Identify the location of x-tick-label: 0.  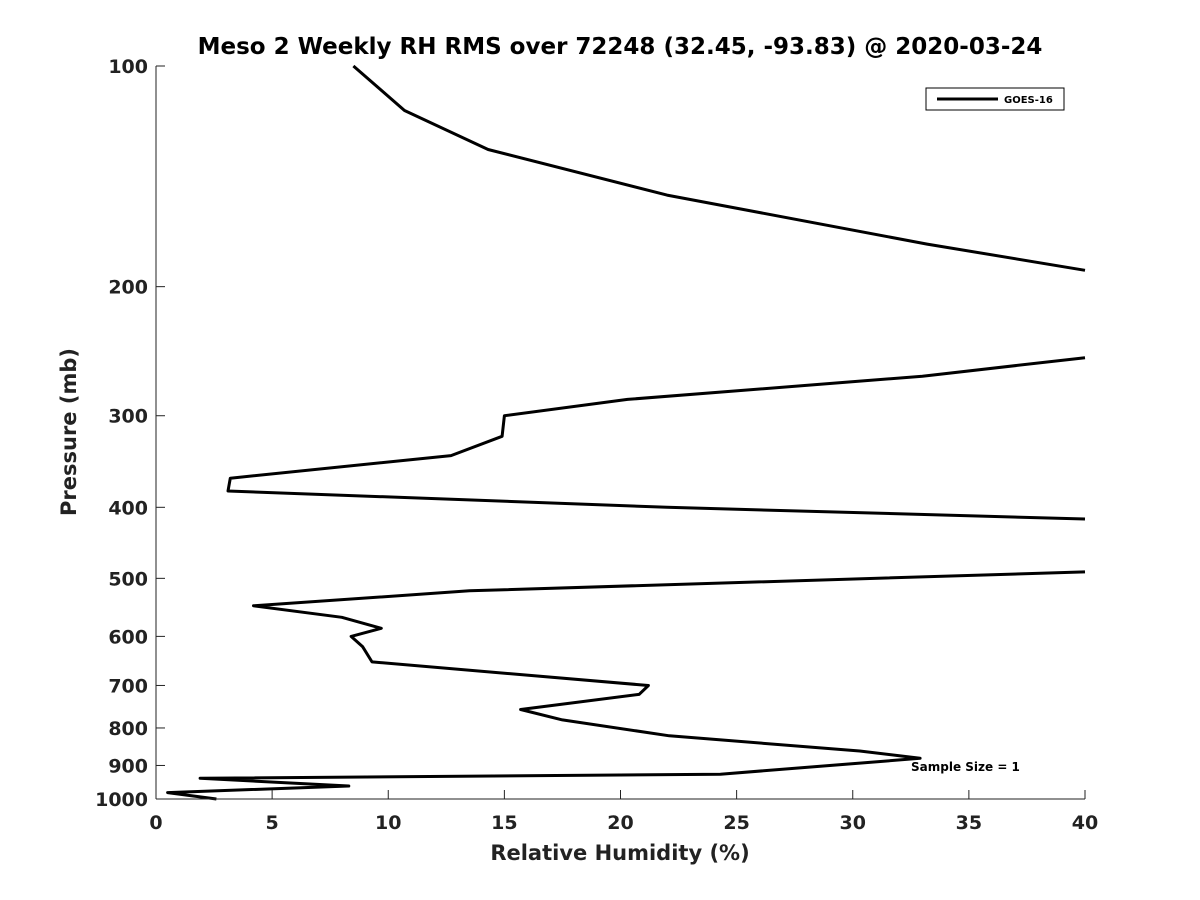
(155, 823).